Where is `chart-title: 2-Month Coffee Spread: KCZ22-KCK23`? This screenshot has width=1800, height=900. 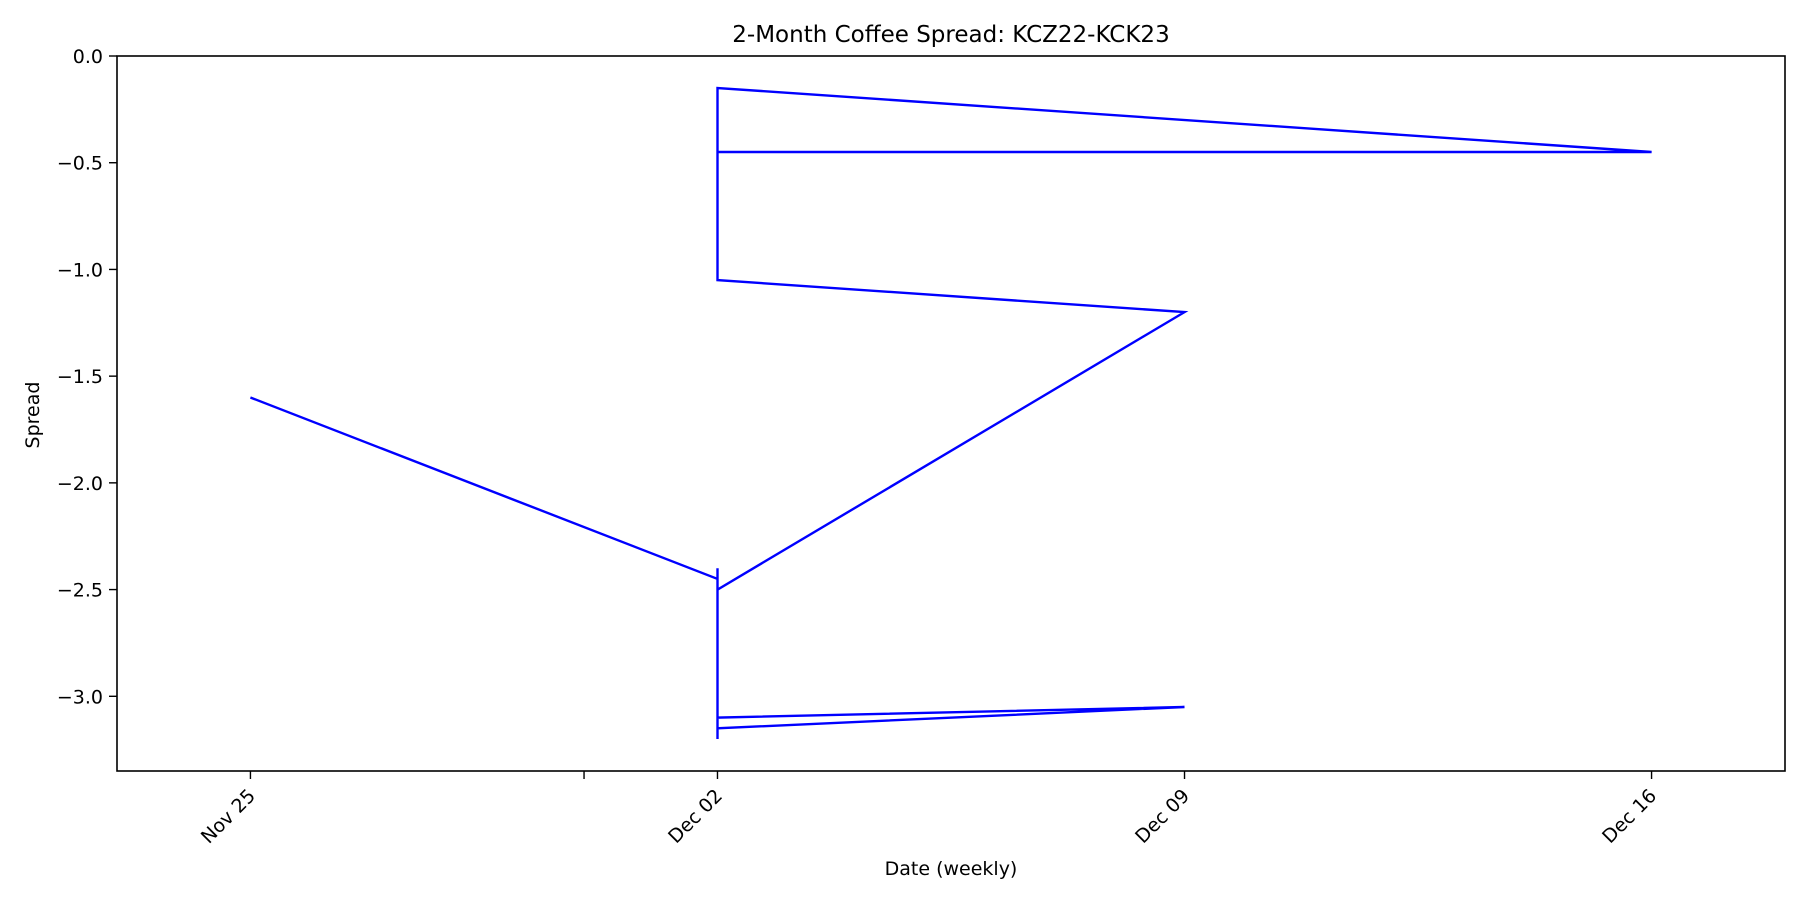
chart-title: 2-Month Coffee Spread: KCZ22-KCK23 is located at coordinates (950, 35).